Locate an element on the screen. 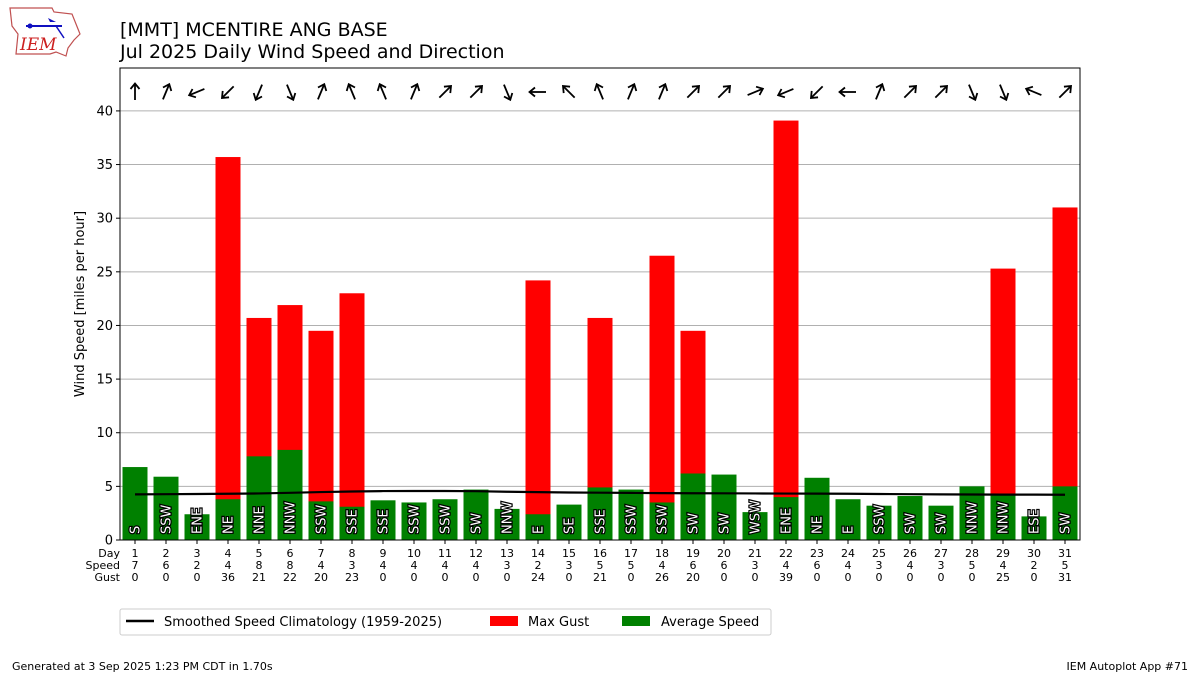  direction-label: WSW is located at coordinates (756, 517).